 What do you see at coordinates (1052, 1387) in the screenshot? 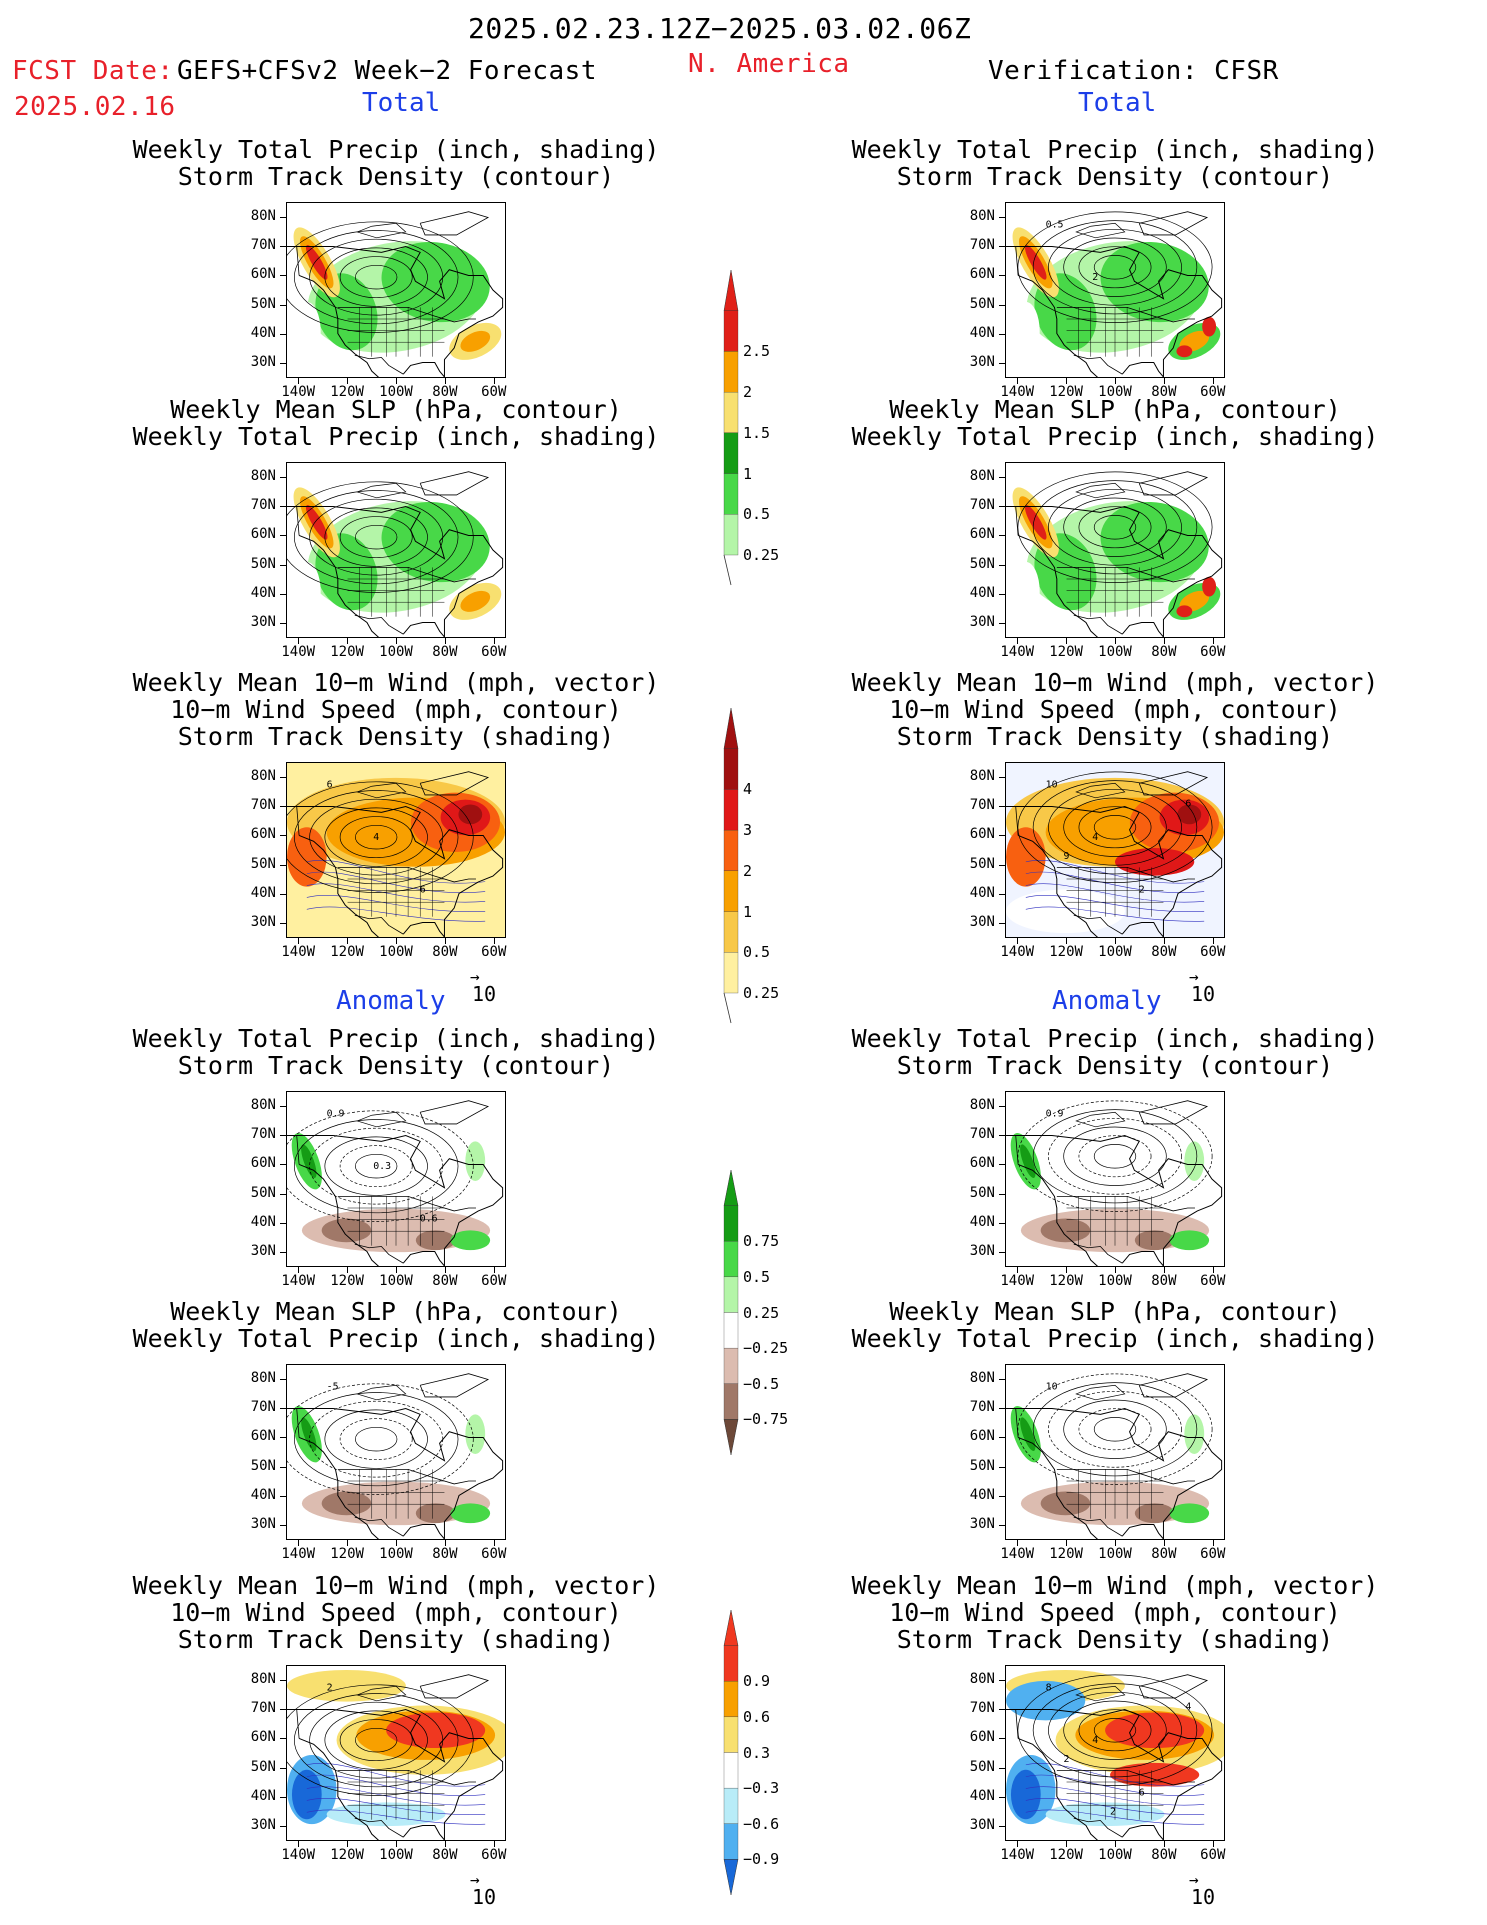
I see `contour-label: 10` at bounding box center [1052, 1387].